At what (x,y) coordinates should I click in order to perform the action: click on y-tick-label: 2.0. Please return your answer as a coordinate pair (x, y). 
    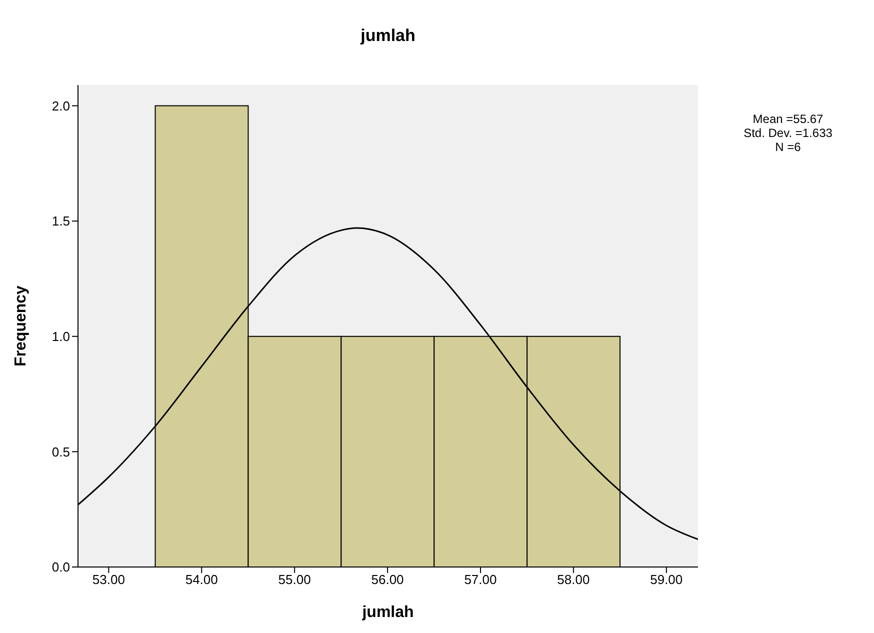
    Looking at the image, I should click on (61, 106).